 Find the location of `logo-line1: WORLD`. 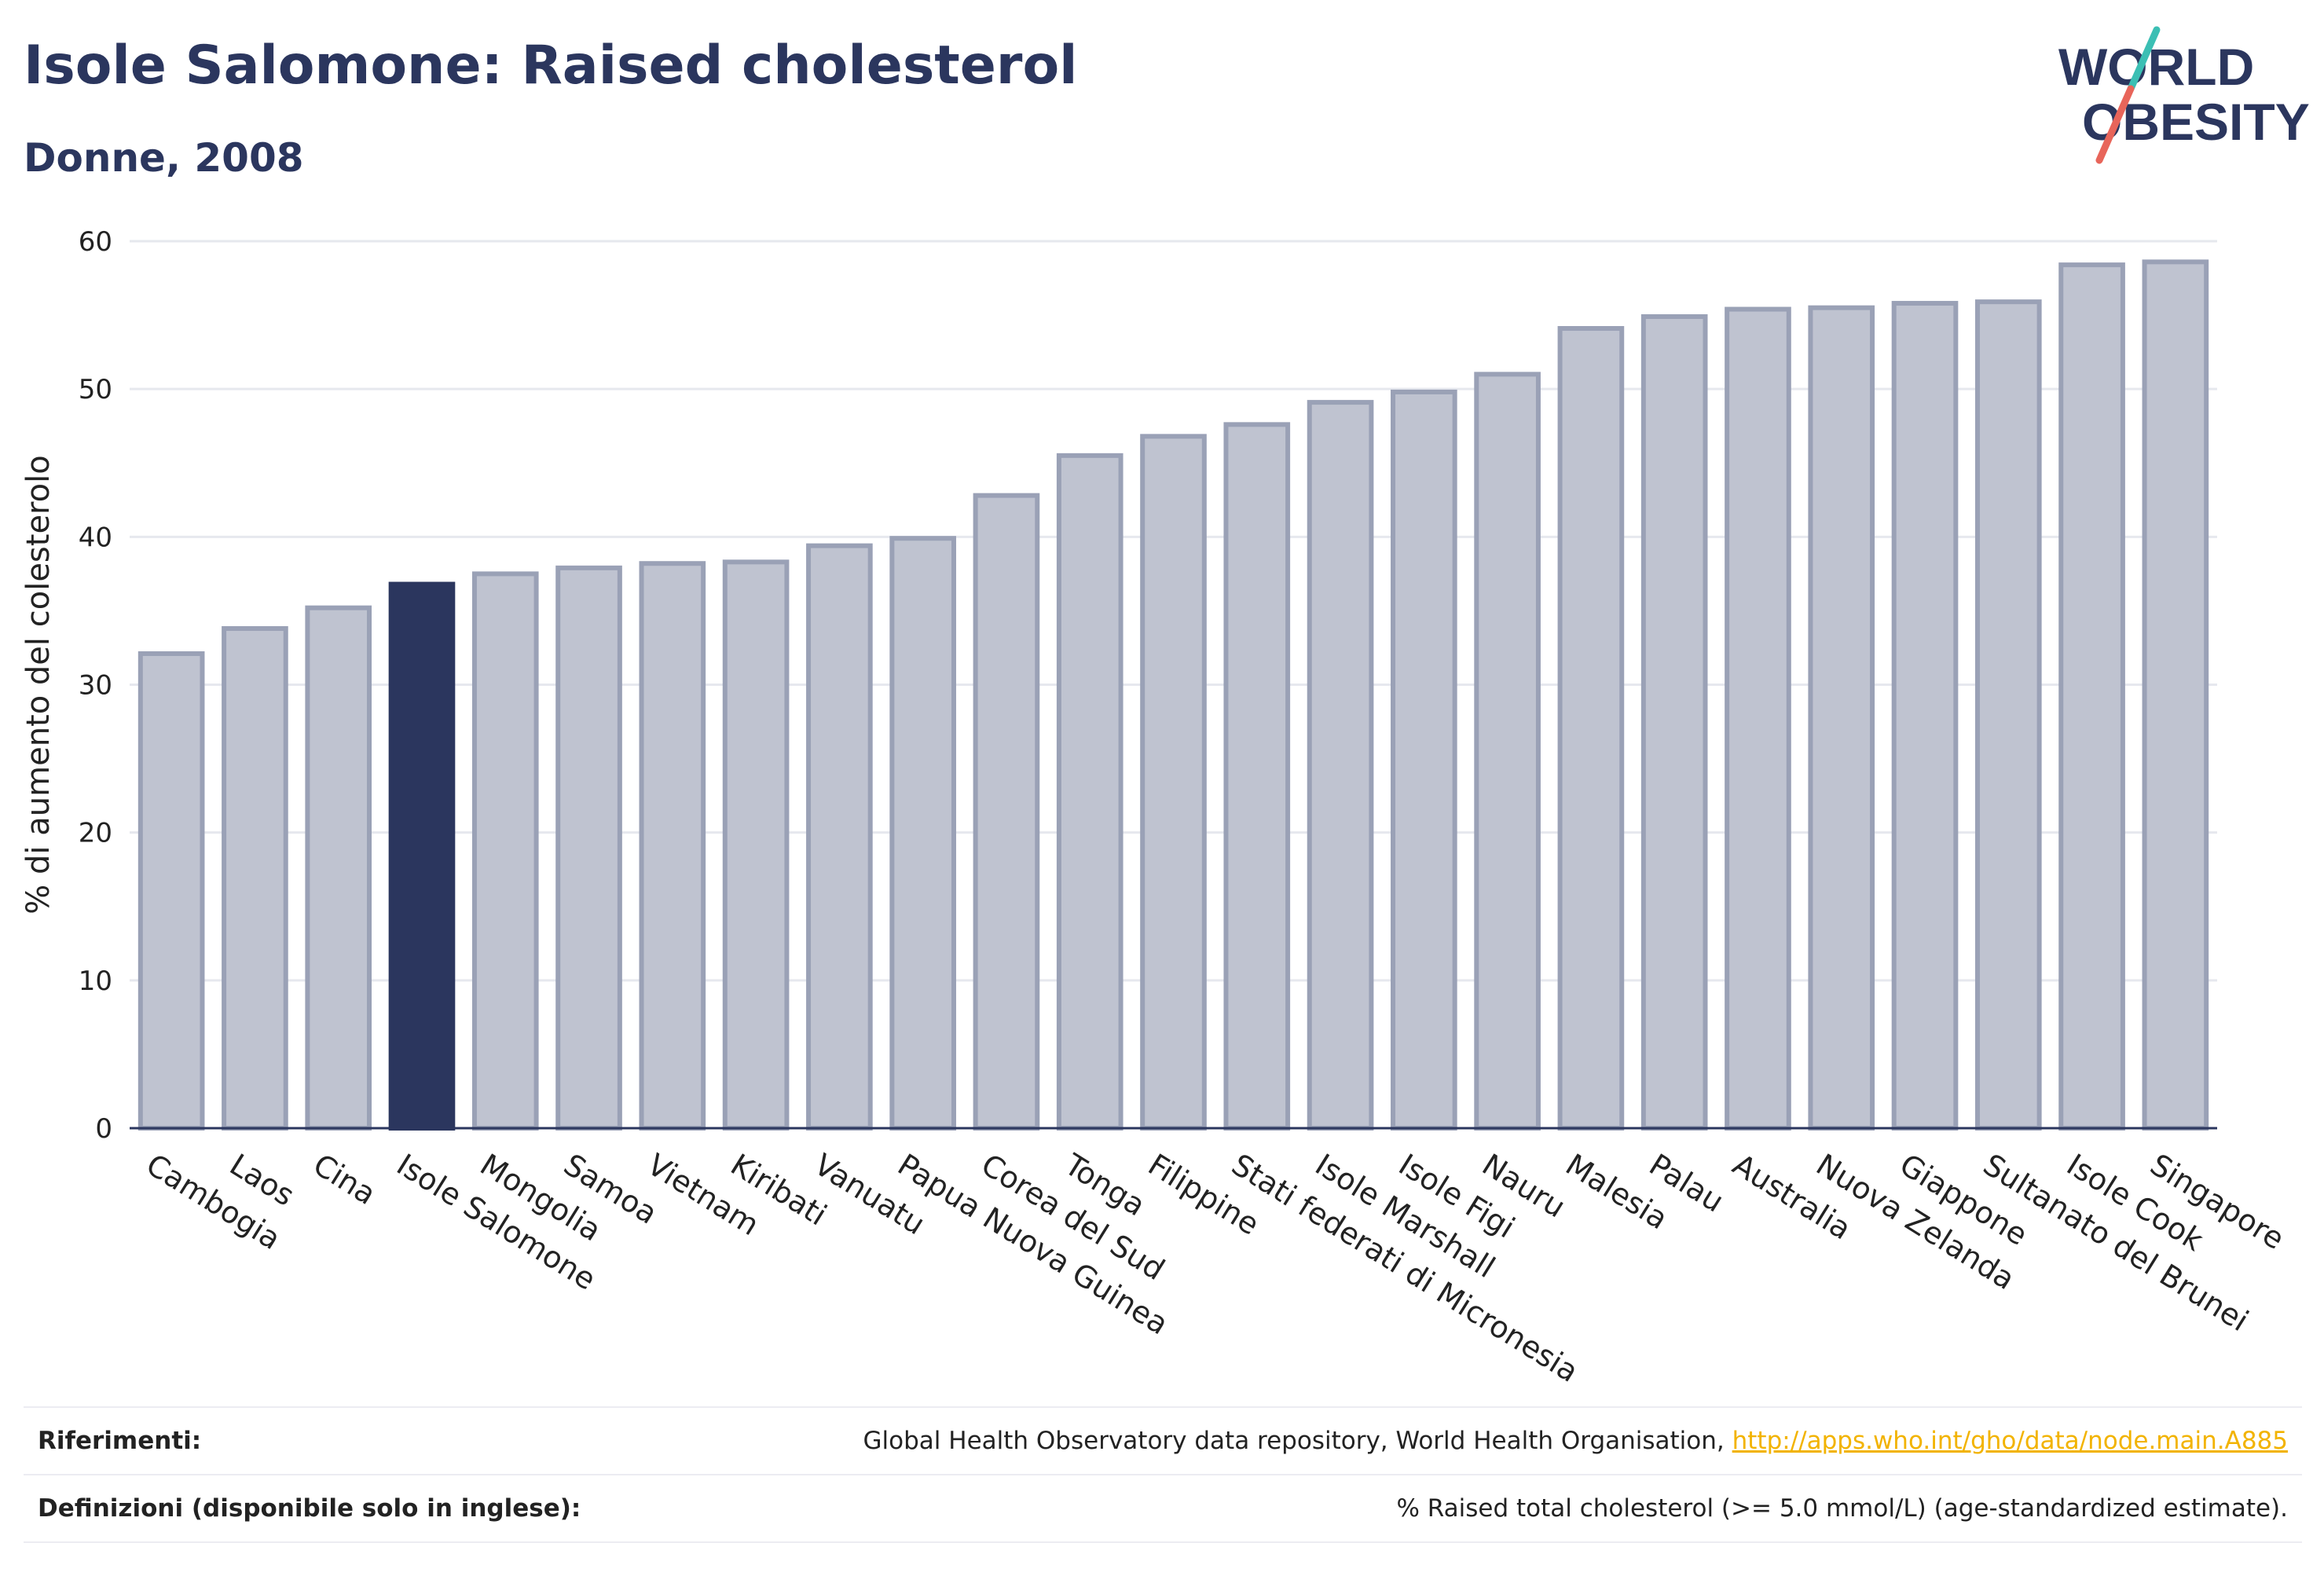

logo-line1: WORLD is located at coordinates (2156, 67).